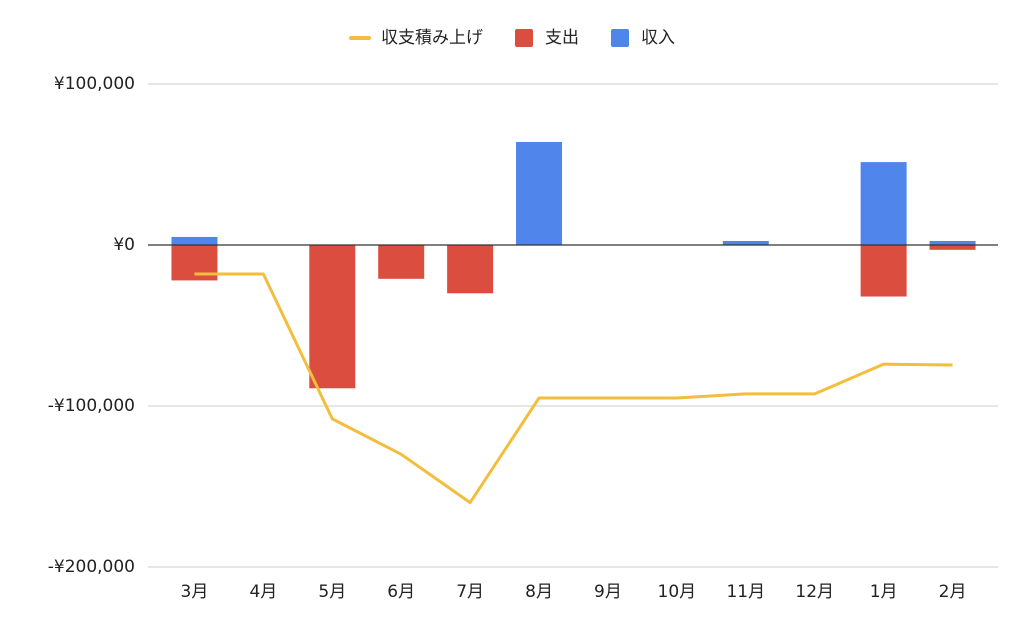  What do you see at coordinates (608, 592) in the screenshot?
I see `x-tick-label: 9月` at bounding box center [608, 592].